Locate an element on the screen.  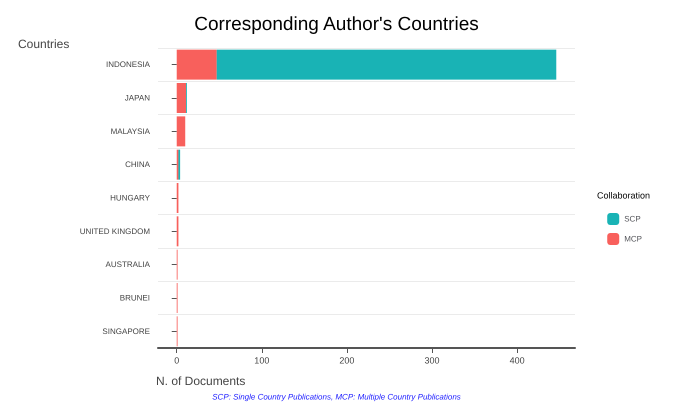
x-tick-label: 300 is located at coordinates (432, 361).